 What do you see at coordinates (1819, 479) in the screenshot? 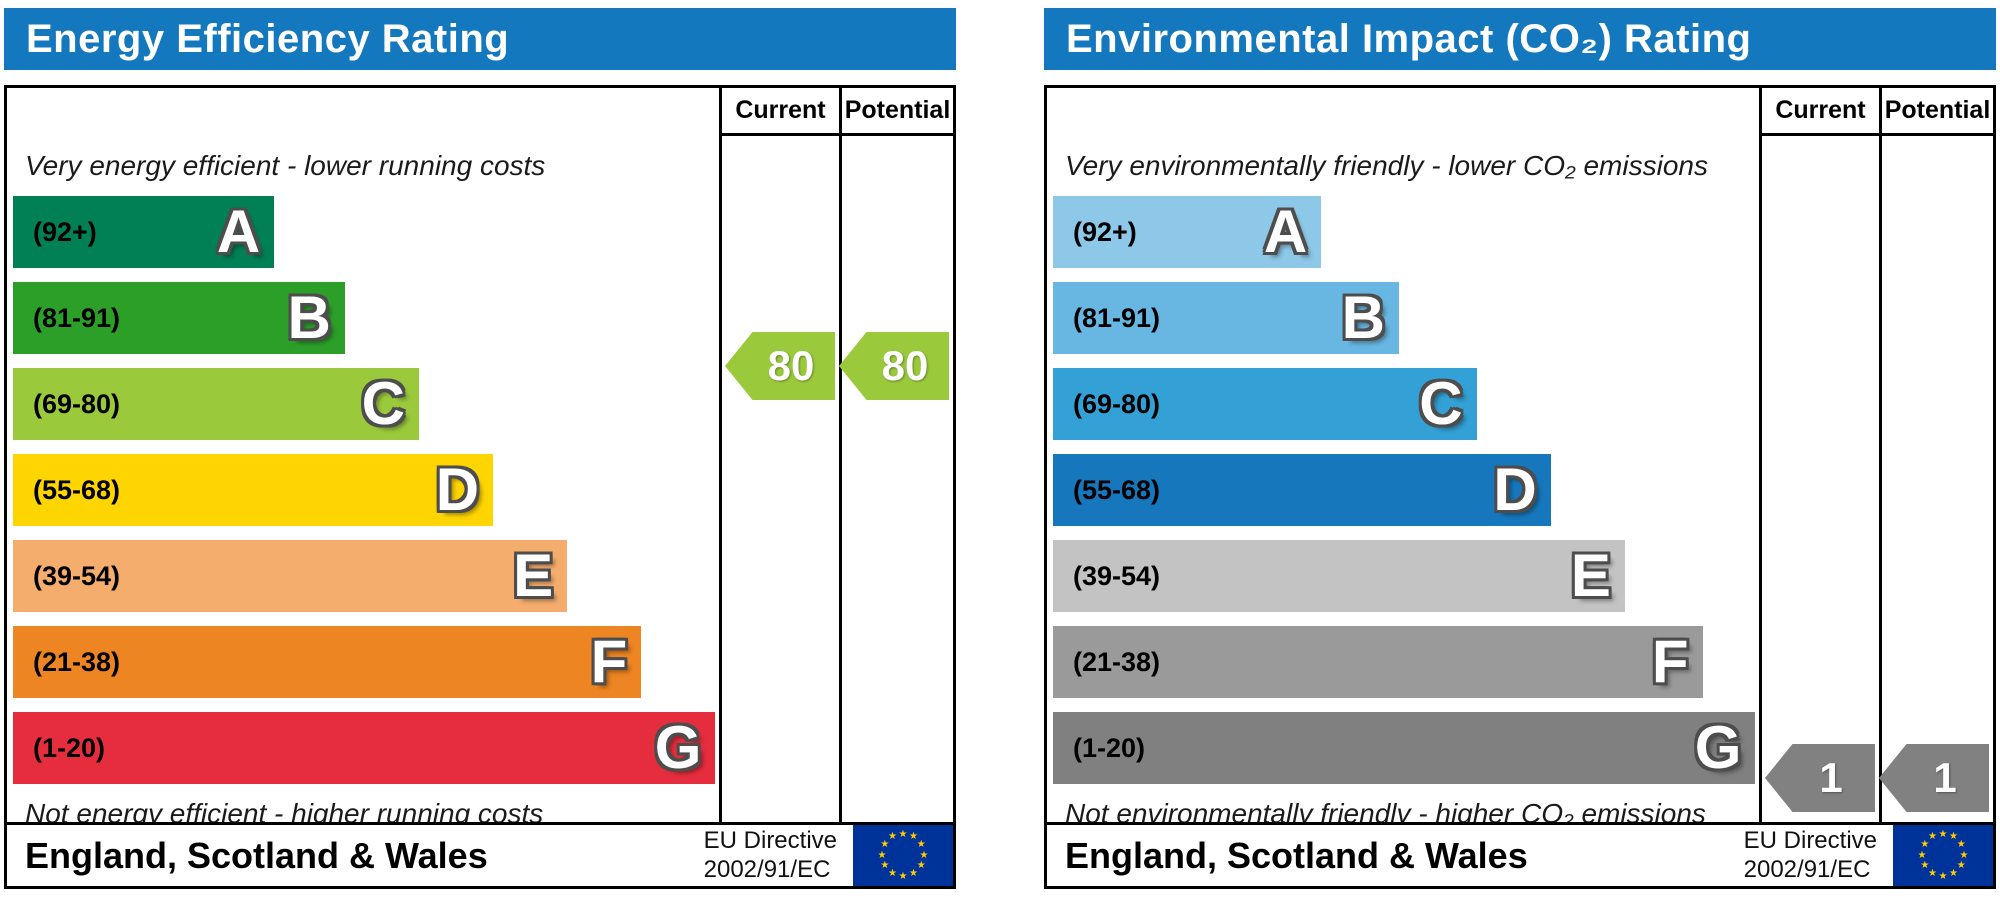
I see `current-column: 1` at bounding box center [1819, 479].